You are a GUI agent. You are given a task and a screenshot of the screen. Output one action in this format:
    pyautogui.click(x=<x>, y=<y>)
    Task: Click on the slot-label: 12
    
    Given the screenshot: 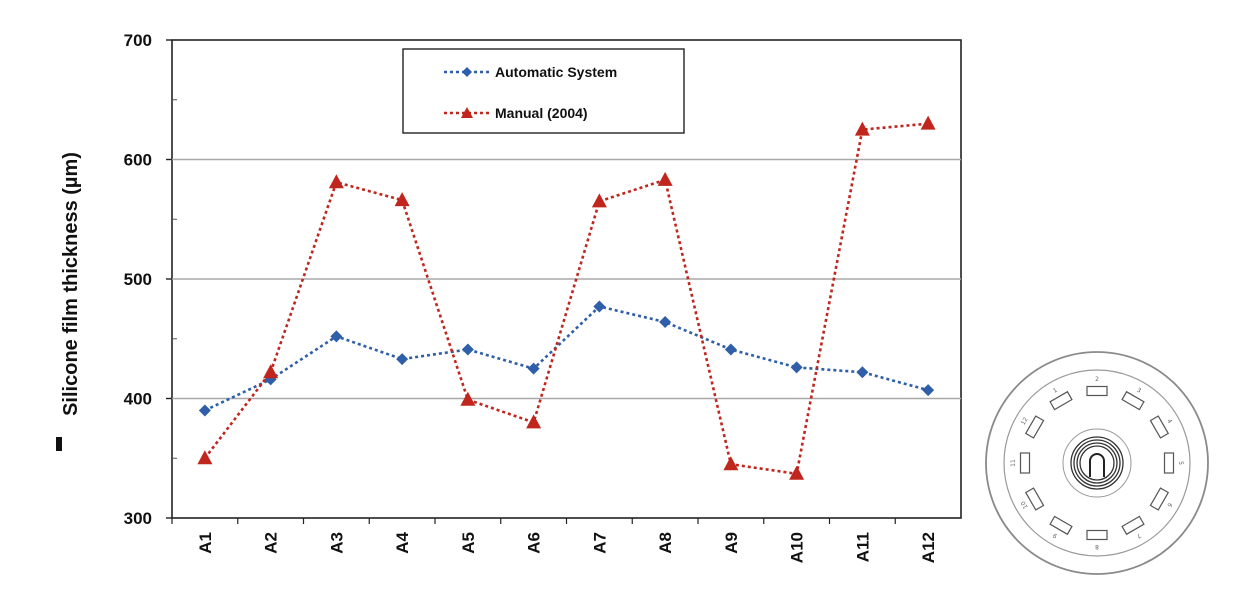 What is the action you would take?
    pyautogui.click(x=1025, y=421)
    